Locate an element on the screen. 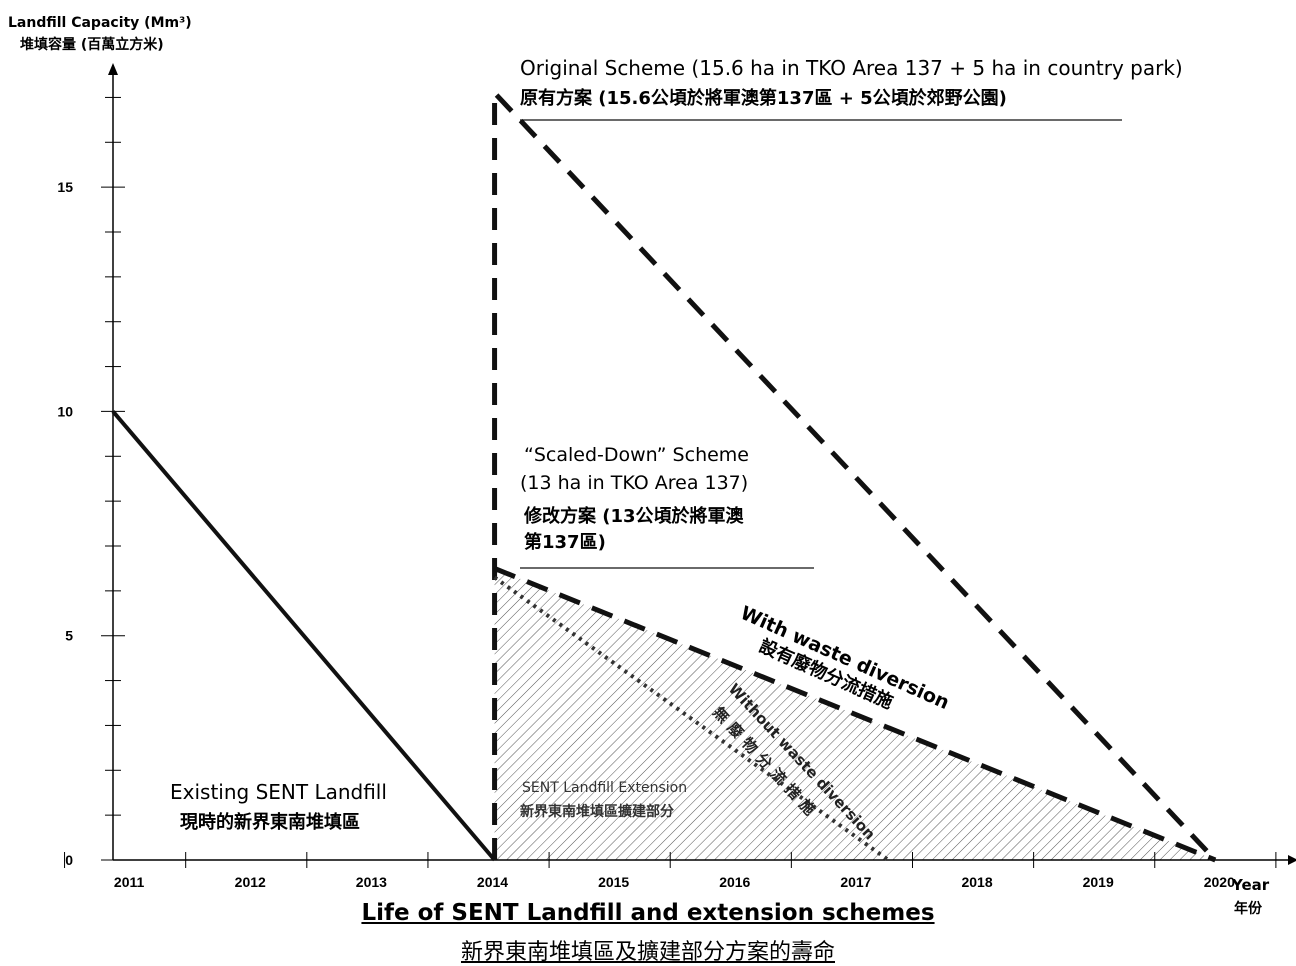  y-tick-label-5: 5 is located at coordinates (69, 636).